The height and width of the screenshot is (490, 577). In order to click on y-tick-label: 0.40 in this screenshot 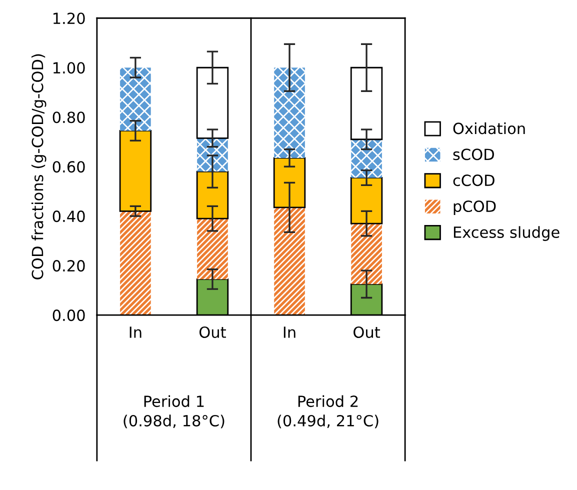, I will do `click(68, 216)`.